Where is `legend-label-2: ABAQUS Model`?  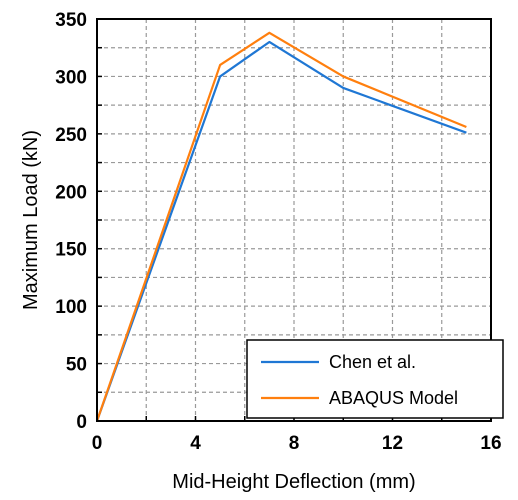
legend-label-2: ABAQUS Model is located at coordinates (393, 398).